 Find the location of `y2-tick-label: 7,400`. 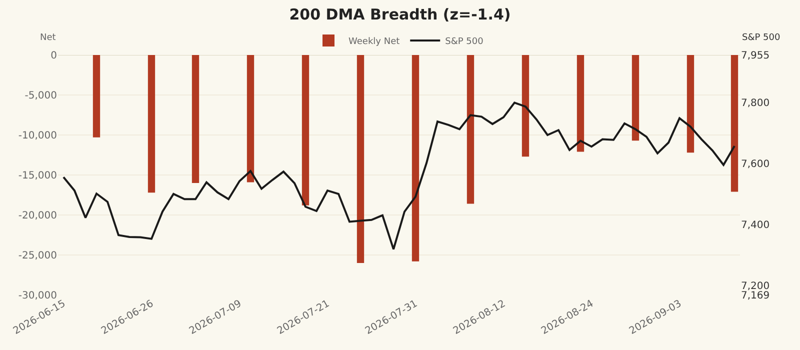

y2-tick-label: 7,400 is located at coordinates (755, 225).